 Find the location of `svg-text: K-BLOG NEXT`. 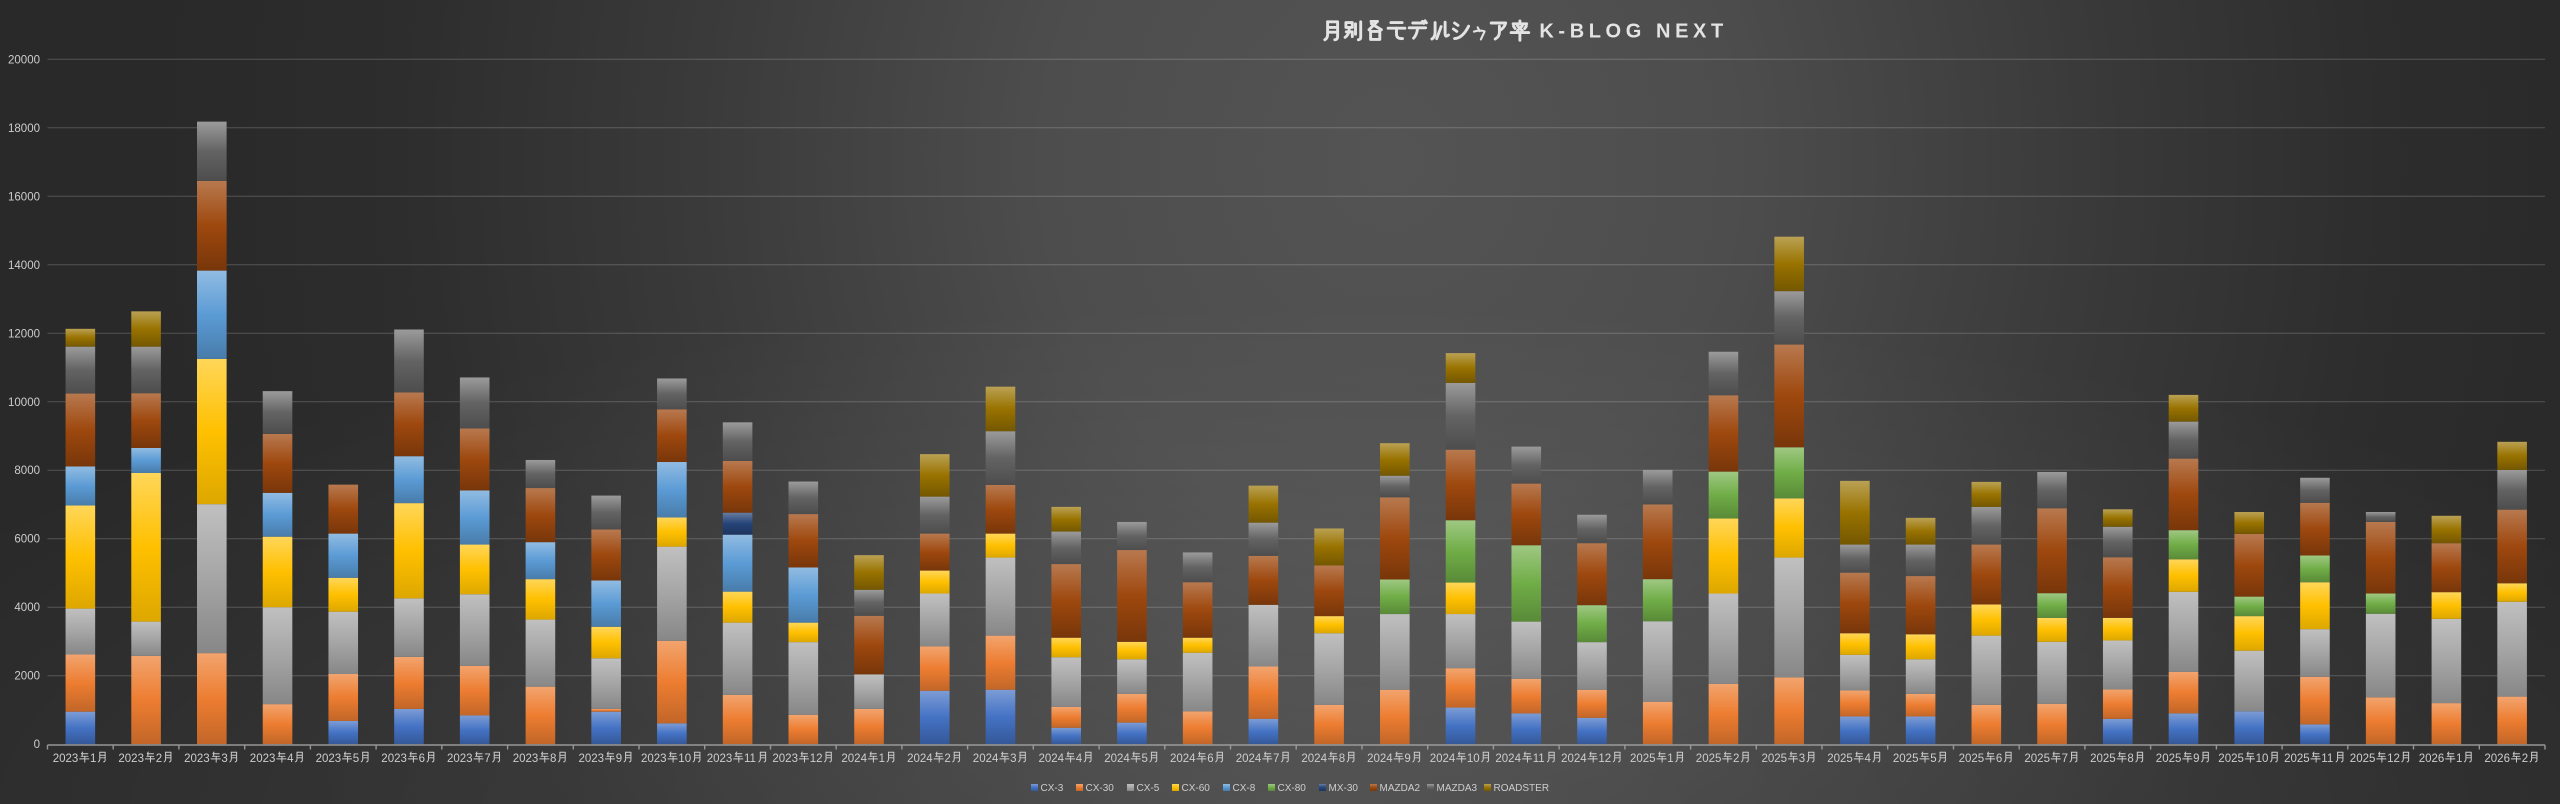

svg-text: K-BLOG NEXT is located at coordinates (1633, 32).